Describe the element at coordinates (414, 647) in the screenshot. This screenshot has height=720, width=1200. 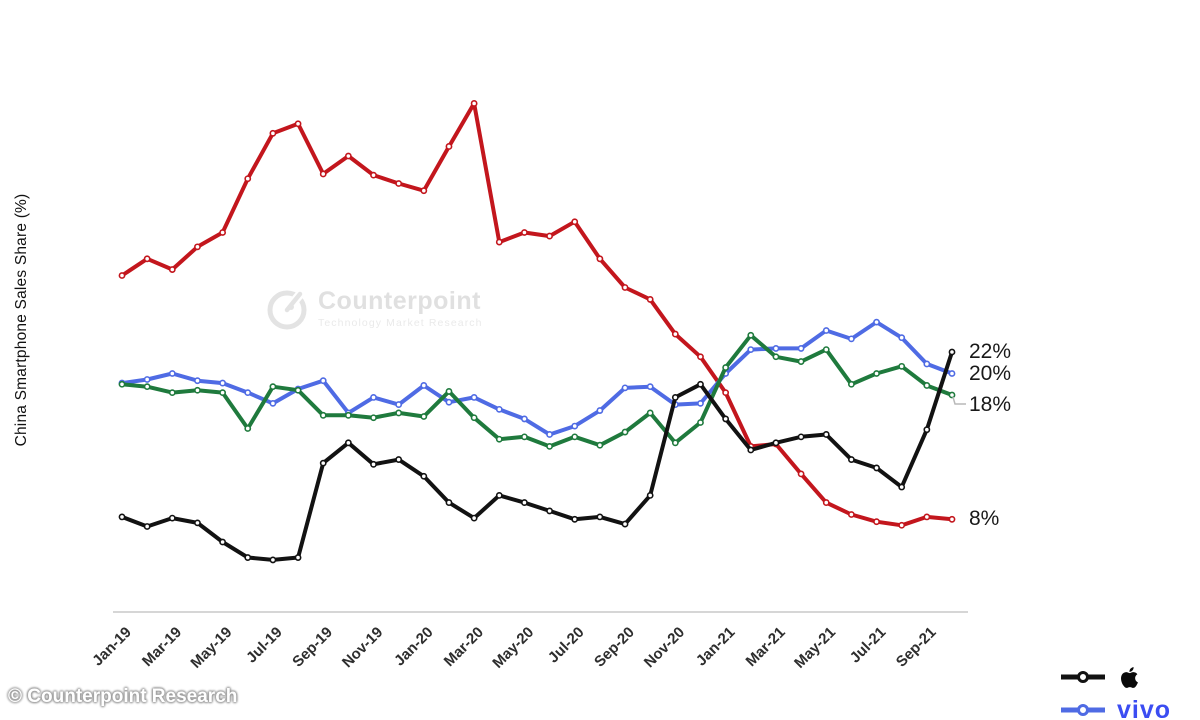
I see `x-tick-label: Jan-20` at that location.